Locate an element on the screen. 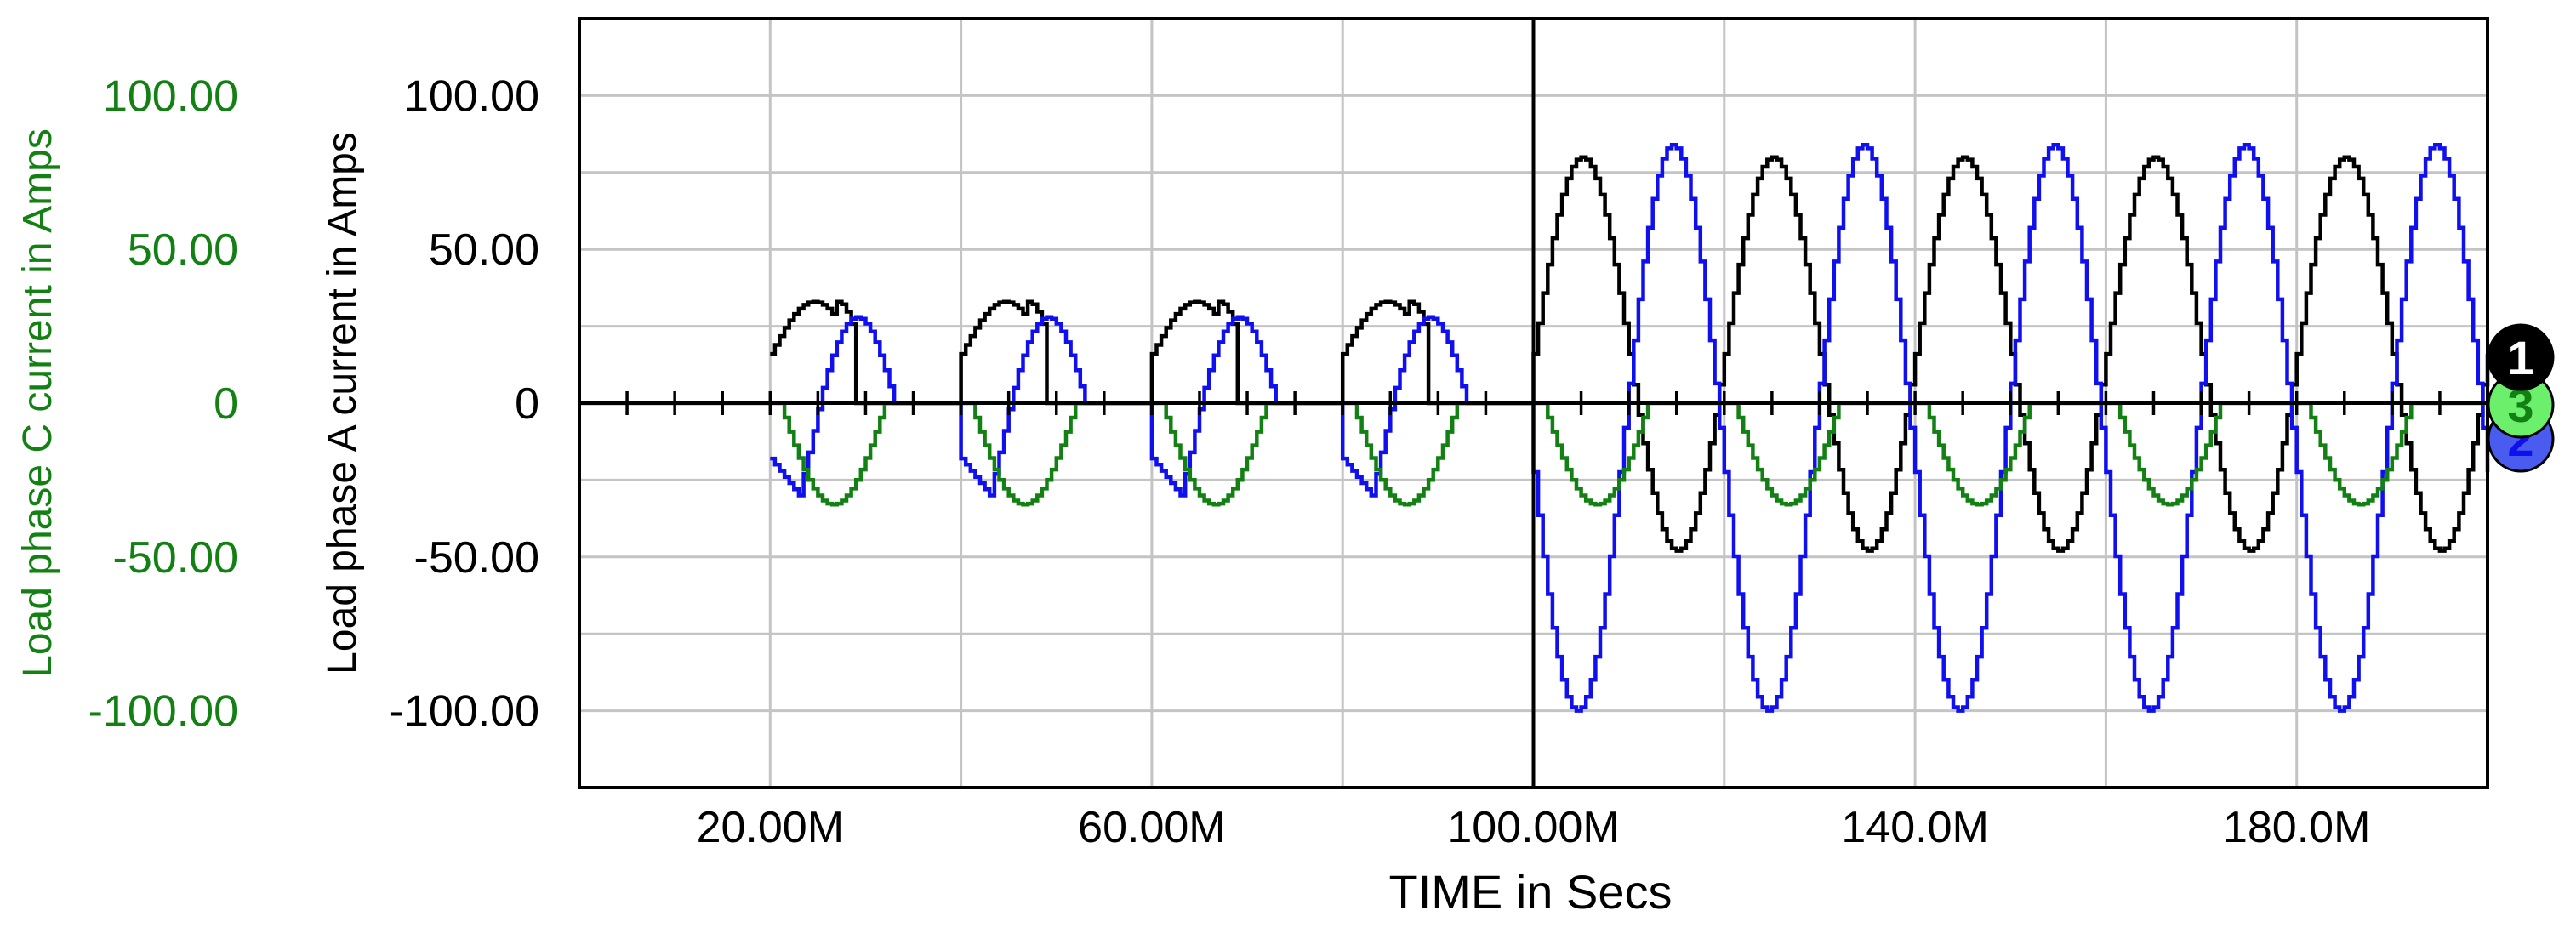 Image resolution: width=2576 pixels, height=939 pixels. x-tick-label: 60.00M is located at coordinates (1151, 827).